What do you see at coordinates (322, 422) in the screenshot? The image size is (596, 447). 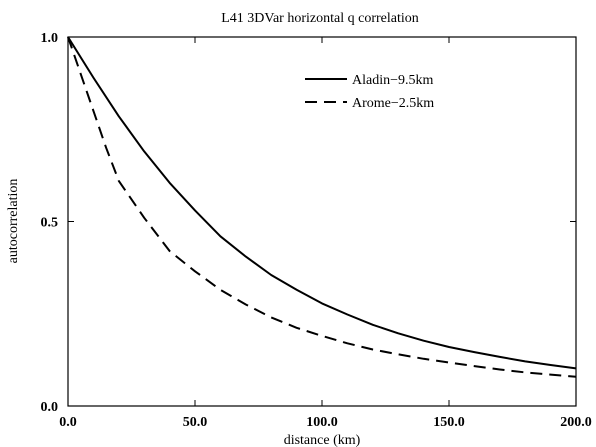 I see `x-tick-label: 100.0` at bounding box center [322, 422].